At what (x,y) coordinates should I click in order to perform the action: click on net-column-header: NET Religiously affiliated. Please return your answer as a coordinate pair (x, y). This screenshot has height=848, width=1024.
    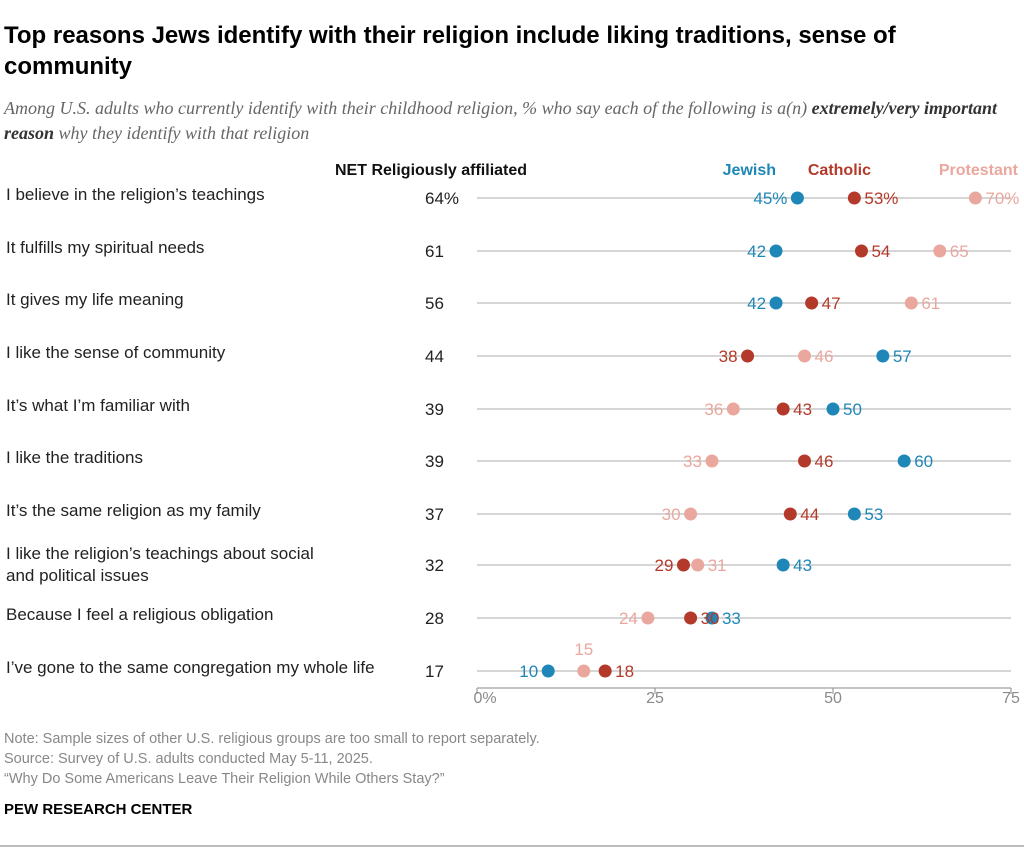
    Looking at the image, I should click on (431, 170).